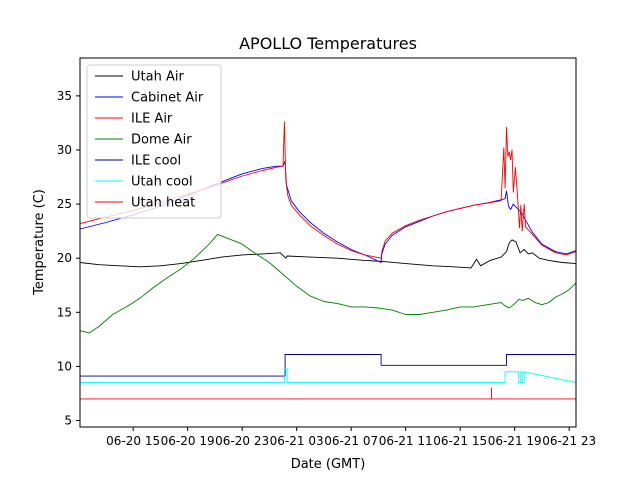  What do you see at coordinates (328, 376) in the screenshot?
I see `series-line-utah-cool` at bounding box center [328, 376].